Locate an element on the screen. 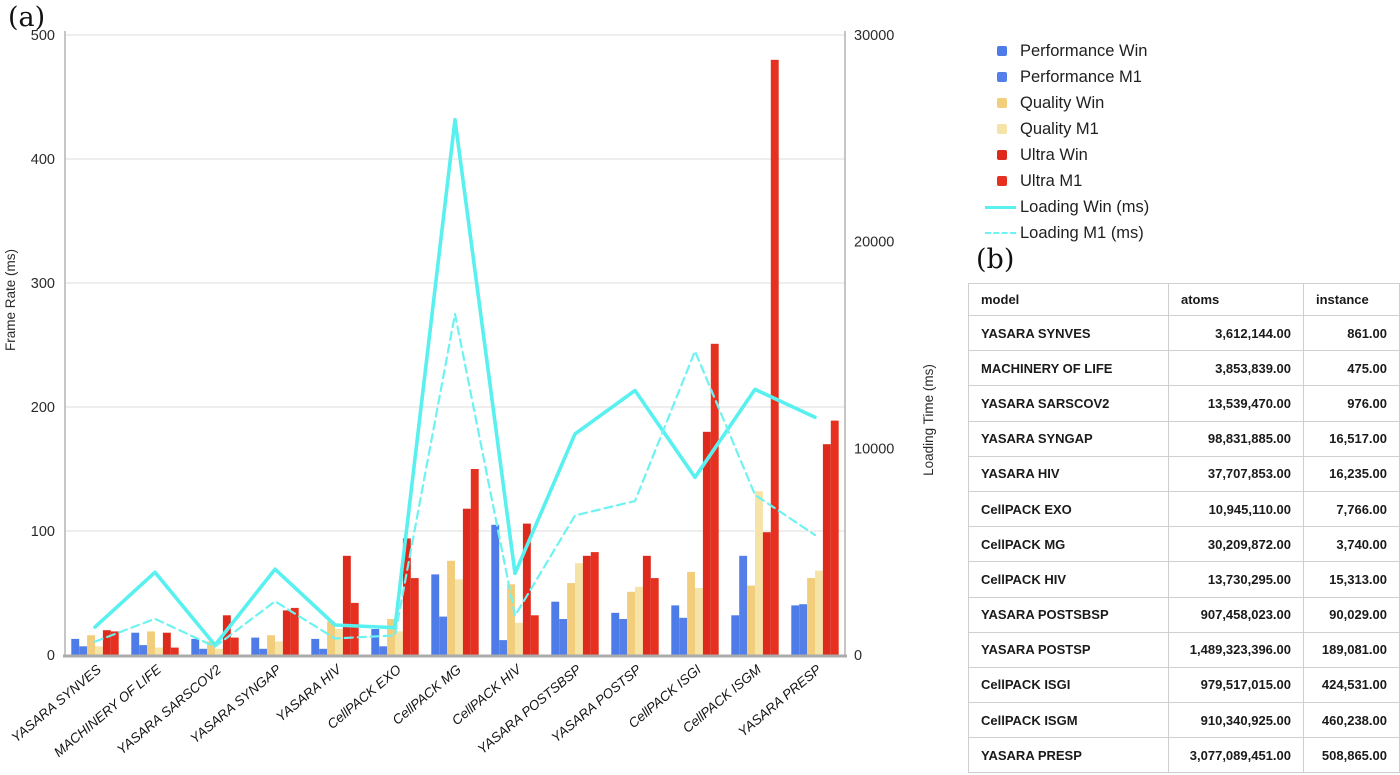 This screenshot has height=775, width=1400. left-axis-tick-label: 200 is located at coordinates (43, 408).